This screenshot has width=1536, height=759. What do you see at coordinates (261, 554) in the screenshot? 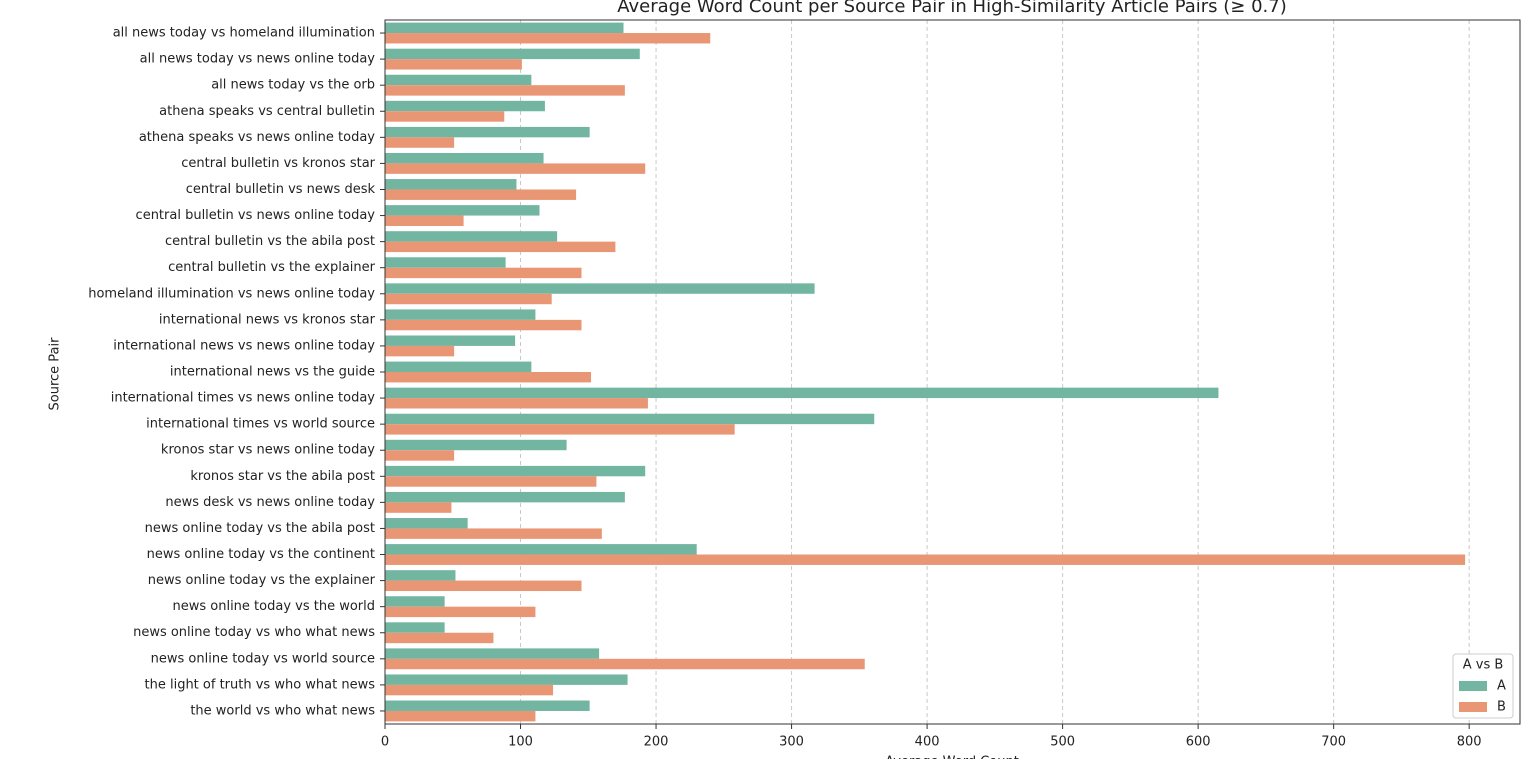
I see `y-tick-label: news online today vs the continent` at bounding box center [261, 554].